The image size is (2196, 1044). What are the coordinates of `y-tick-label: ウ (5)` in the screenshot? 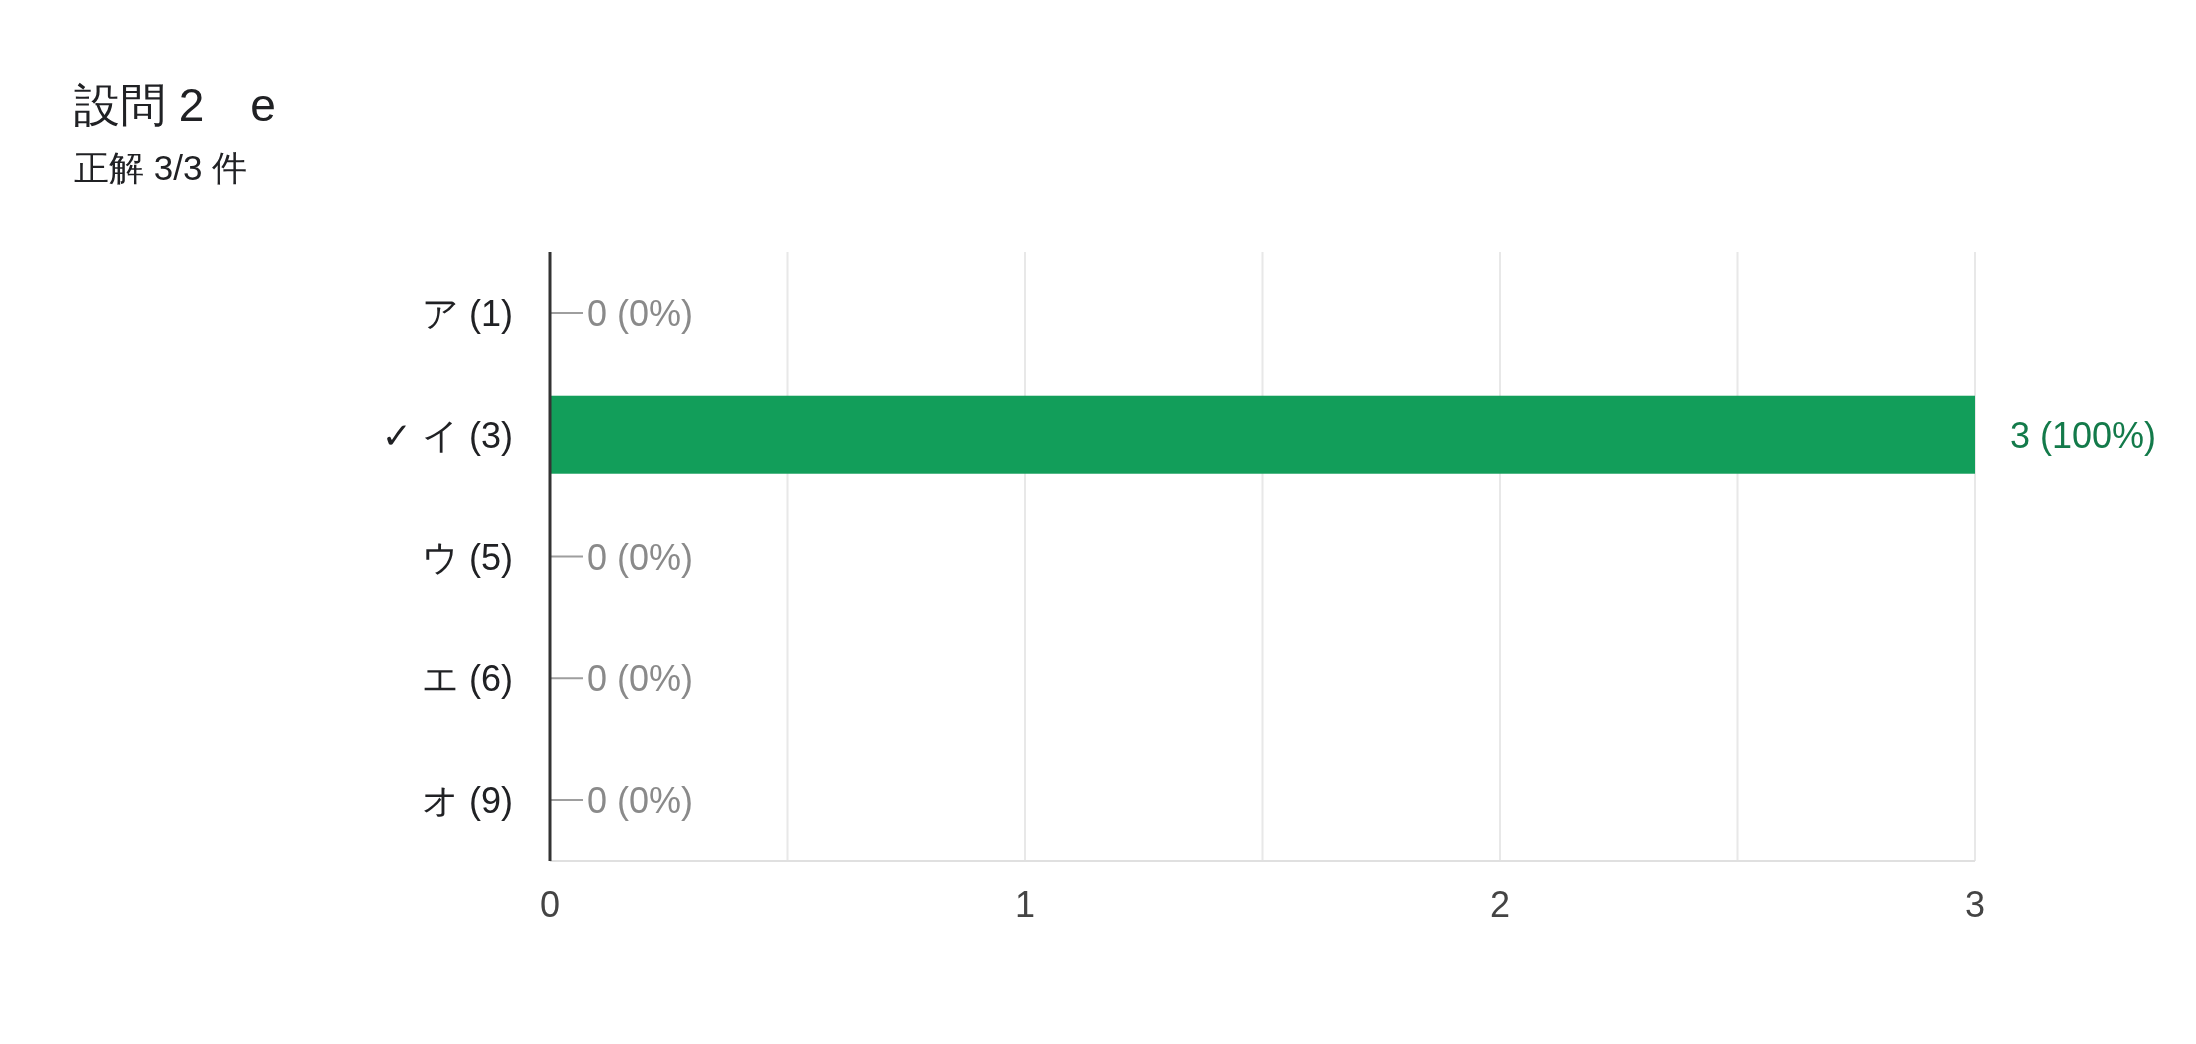 It's located at (467, 557).